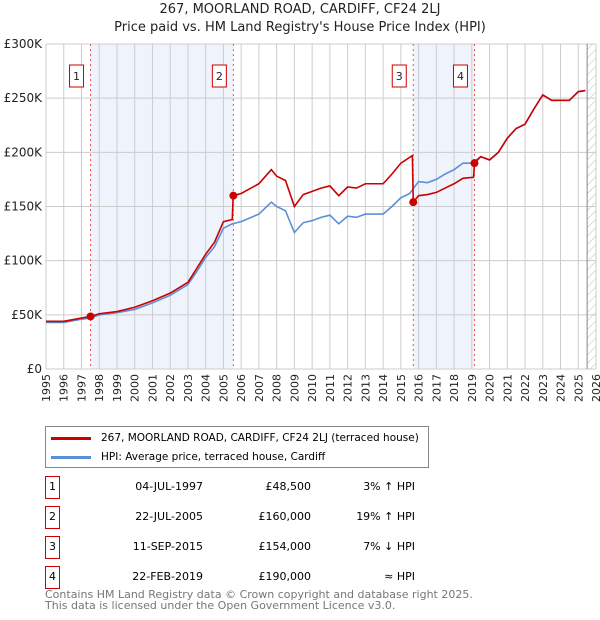  I want to click on x-tick-label: 2017, so click(436, 388).